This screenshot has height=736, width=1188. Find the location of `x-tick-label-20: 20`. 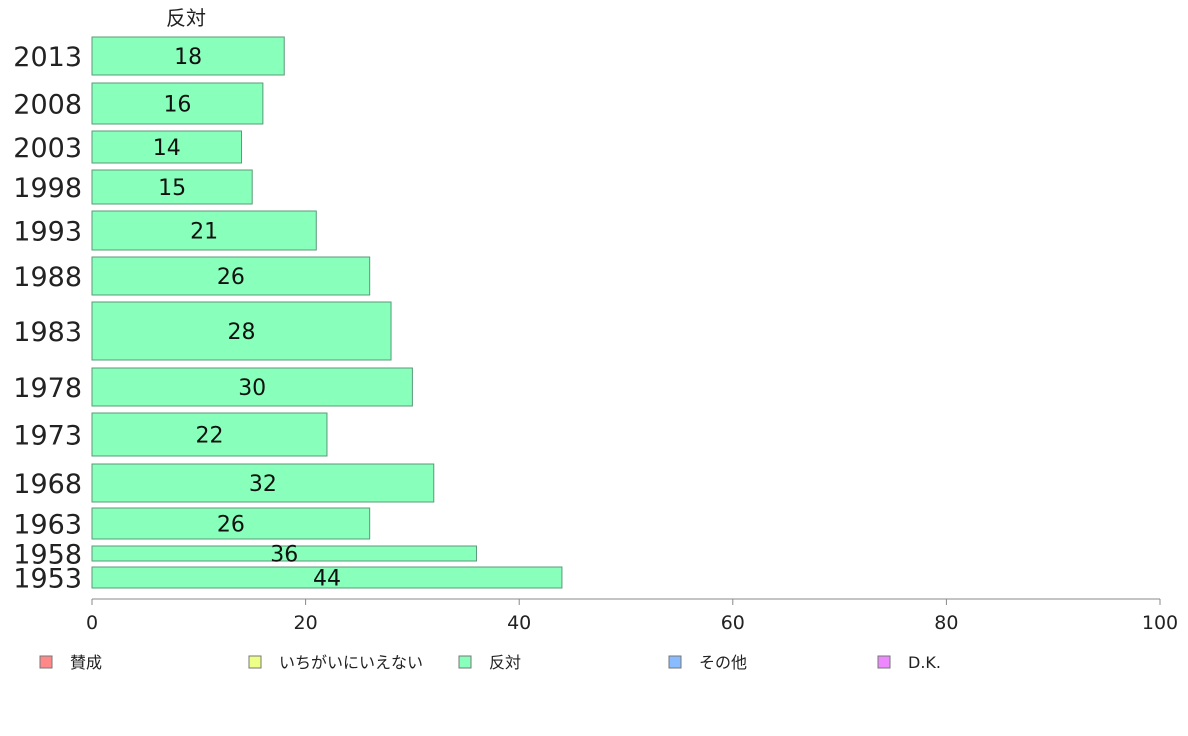

x-tick-label-20: 20 is located at coordinates (306, 623).